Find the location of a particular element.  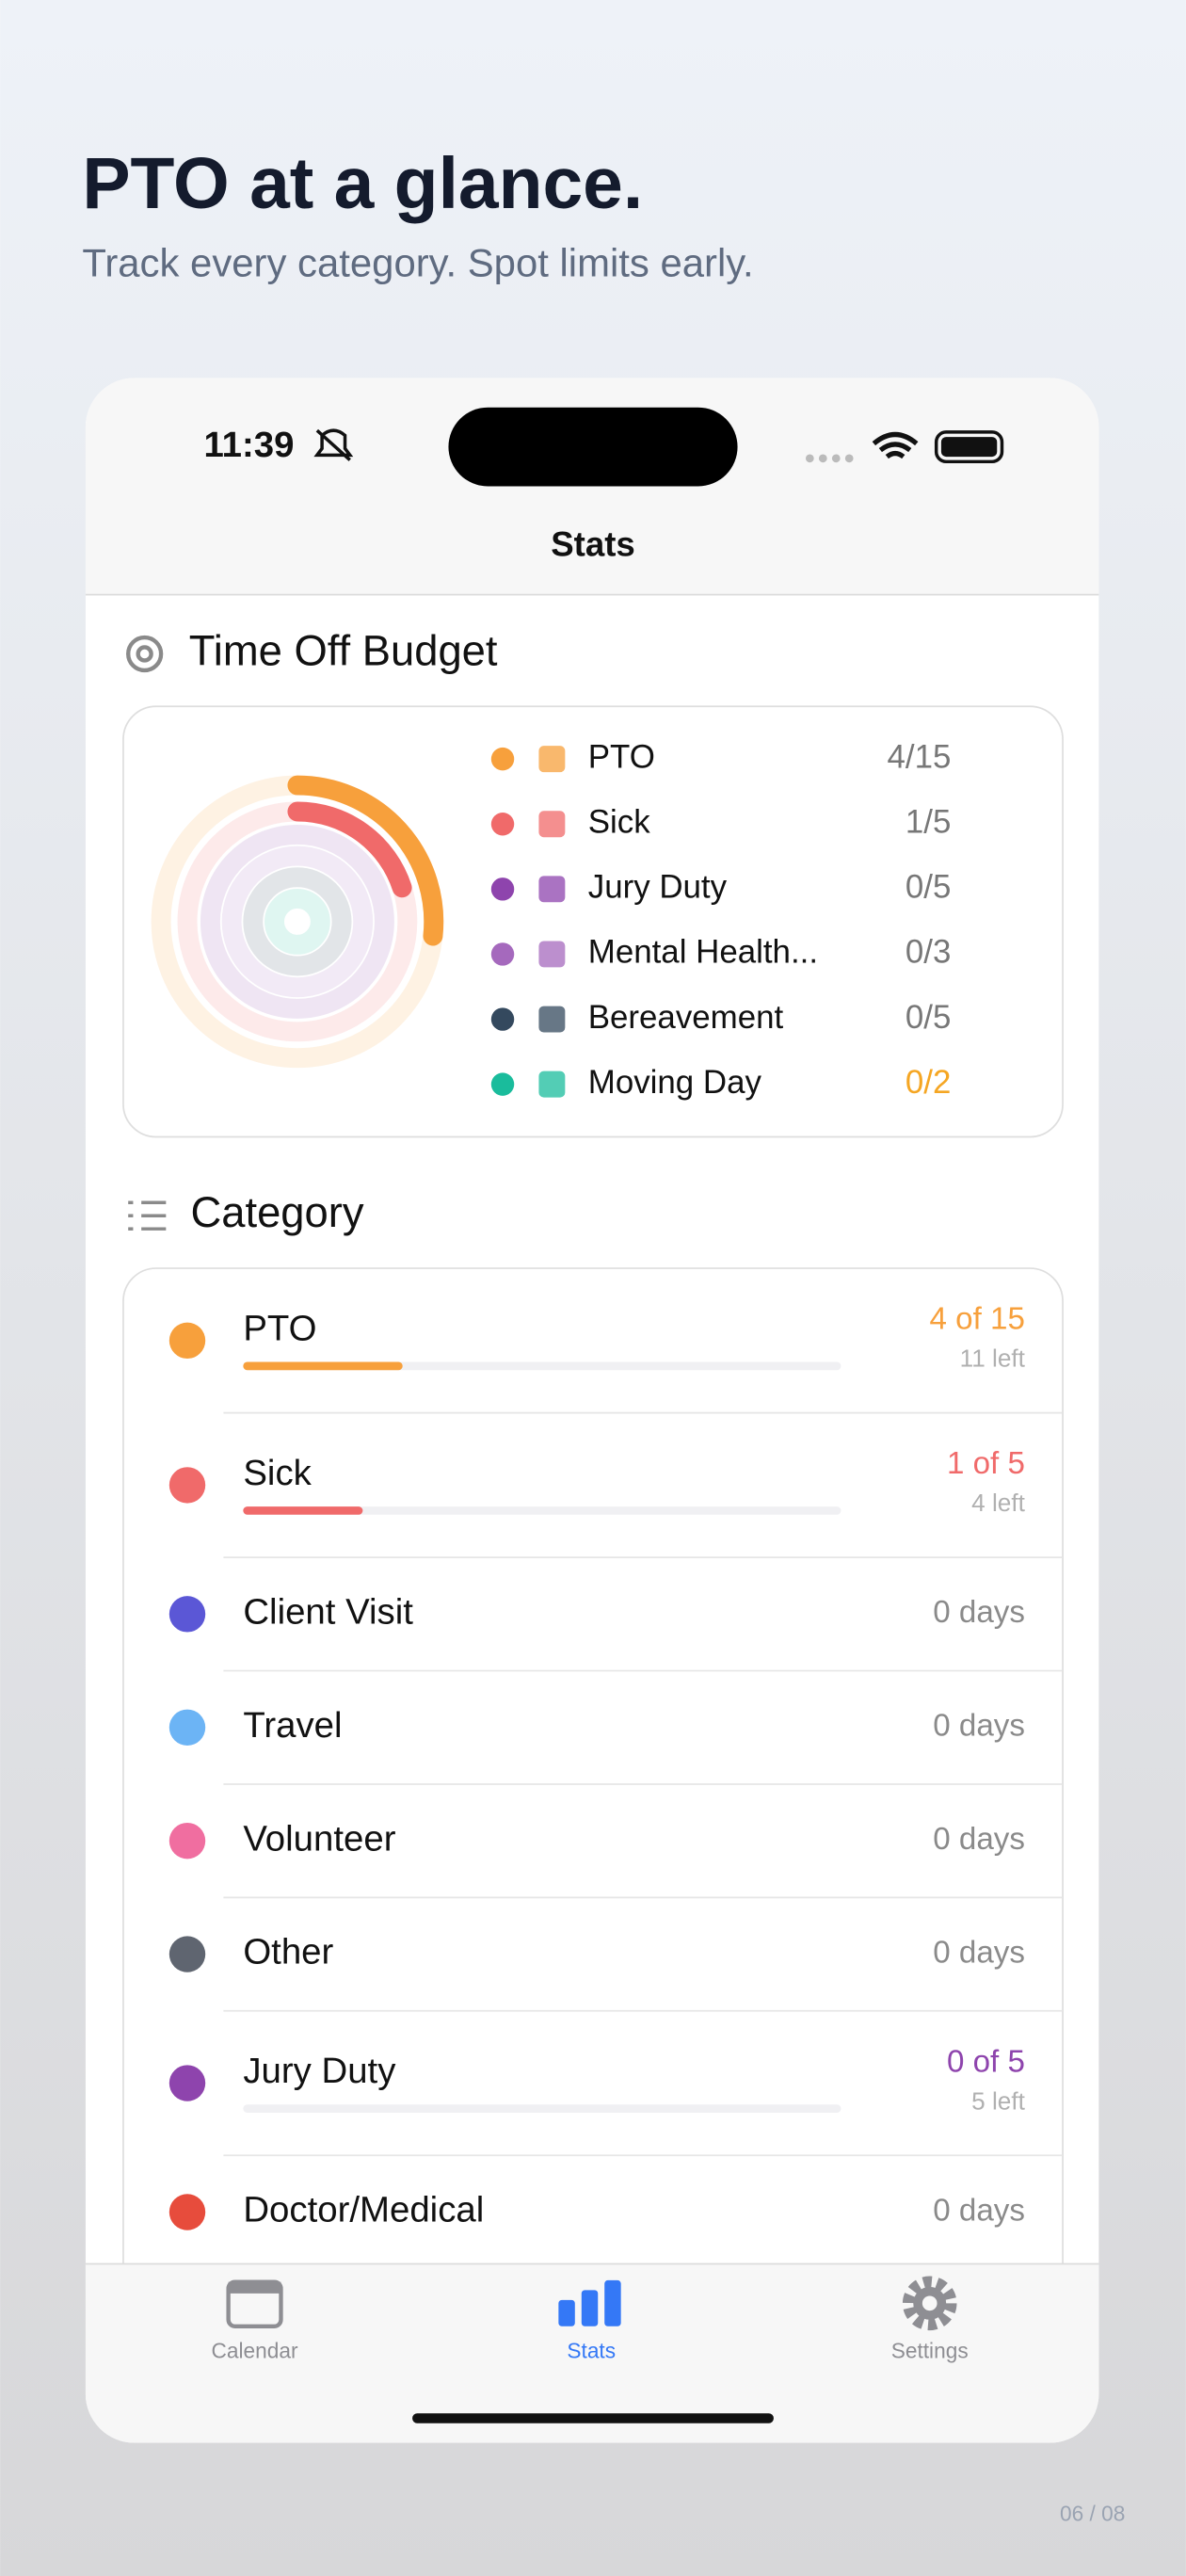

category-label: Jury Duty is located at coordinates (319, 2071).